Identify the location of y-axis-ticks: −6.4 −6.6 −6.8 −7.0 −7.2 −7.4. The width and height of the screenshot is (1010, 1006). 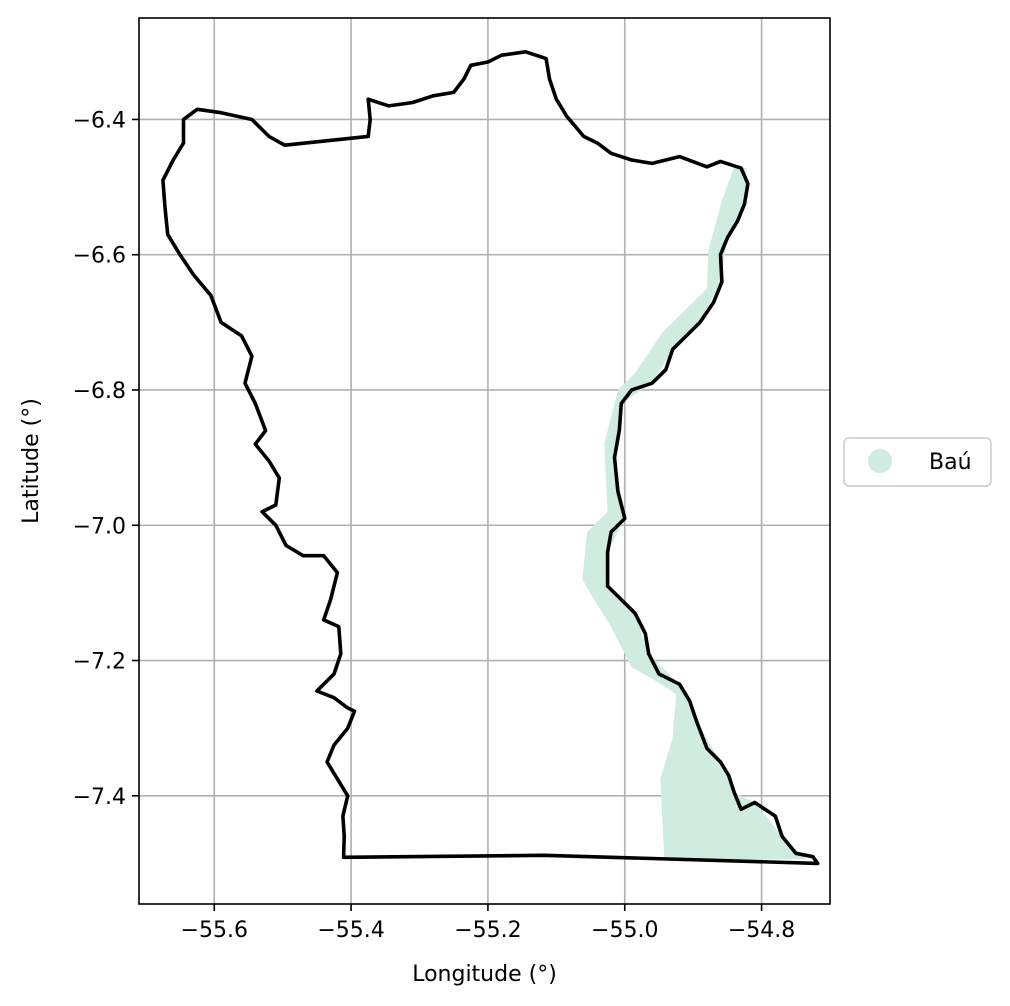
(106, 459).